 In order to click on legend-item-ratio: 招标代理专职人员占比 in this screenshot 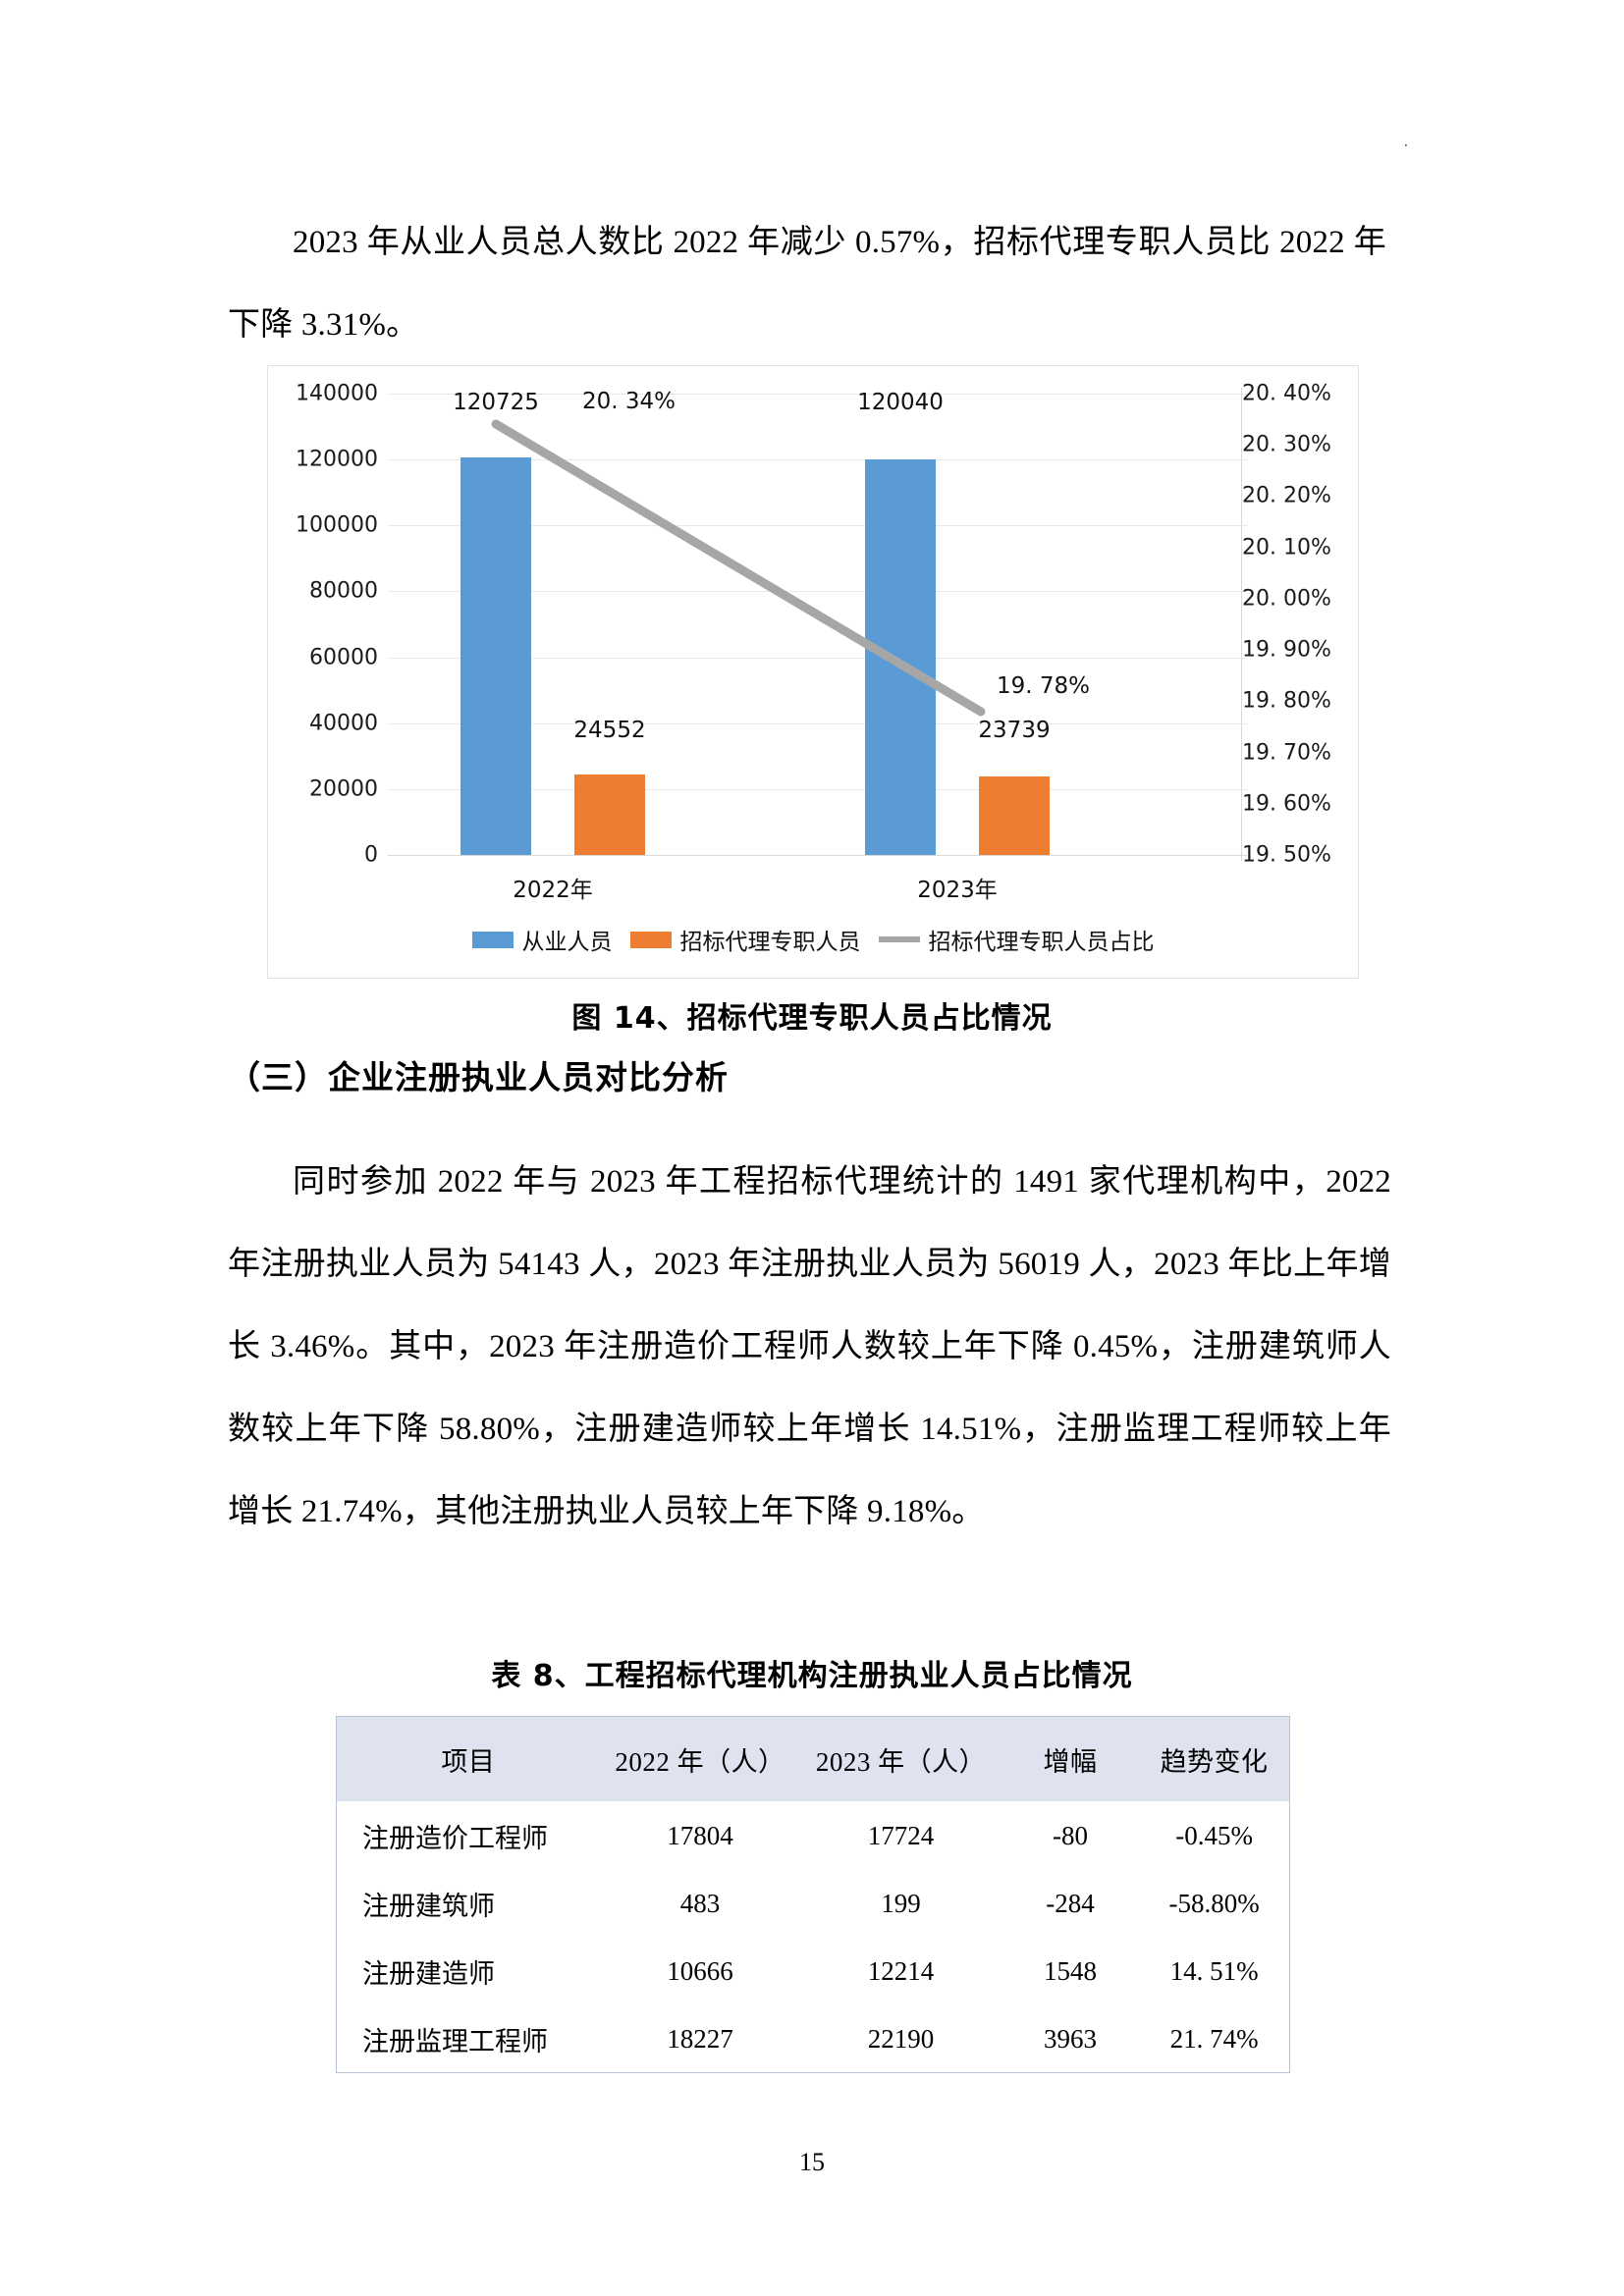, I will do `click(1016, 939)`.